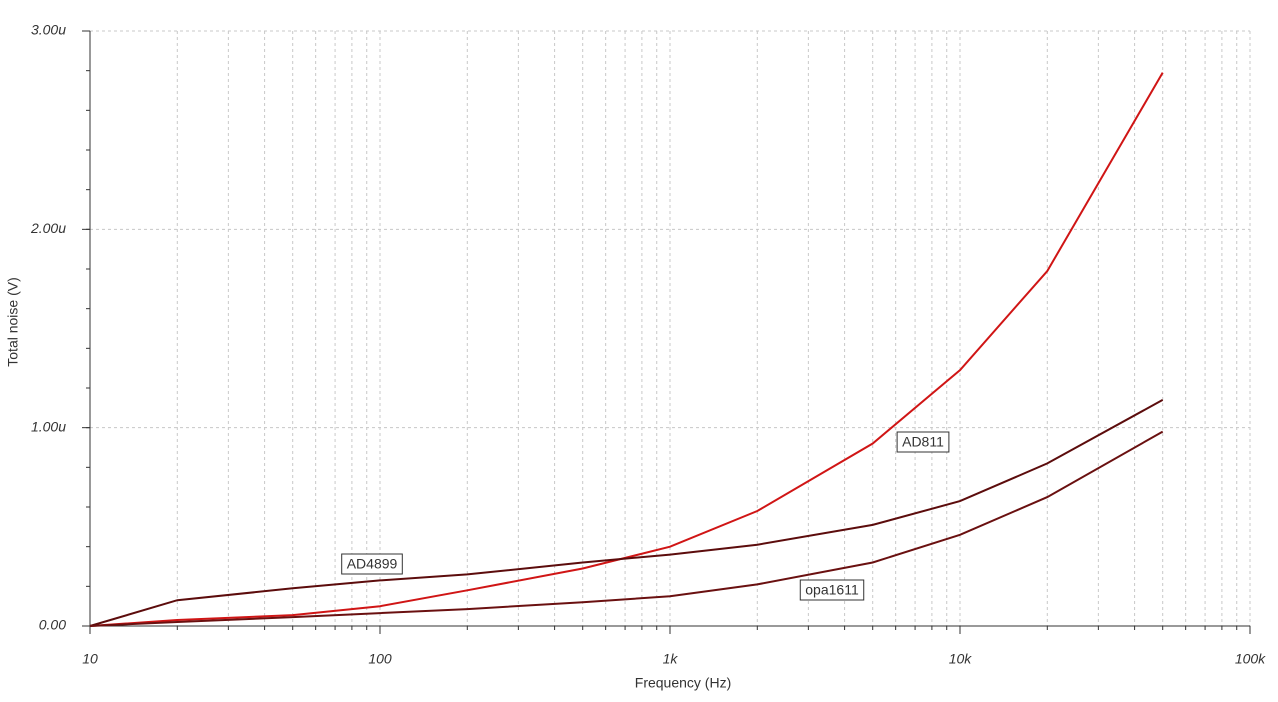 Image resolution: width=1278 pixels, height=702 pixels. Describe the element at coordinates (961, 659) in the screenshot. I see `x-tick-label: 10k` at that location.